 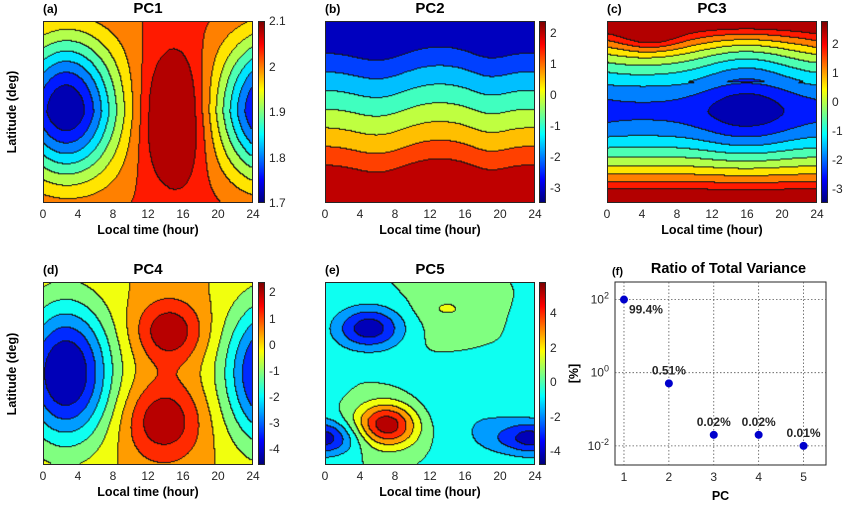 I want to click on y-tick-label: 10⁻², so click(x=598, y=445).